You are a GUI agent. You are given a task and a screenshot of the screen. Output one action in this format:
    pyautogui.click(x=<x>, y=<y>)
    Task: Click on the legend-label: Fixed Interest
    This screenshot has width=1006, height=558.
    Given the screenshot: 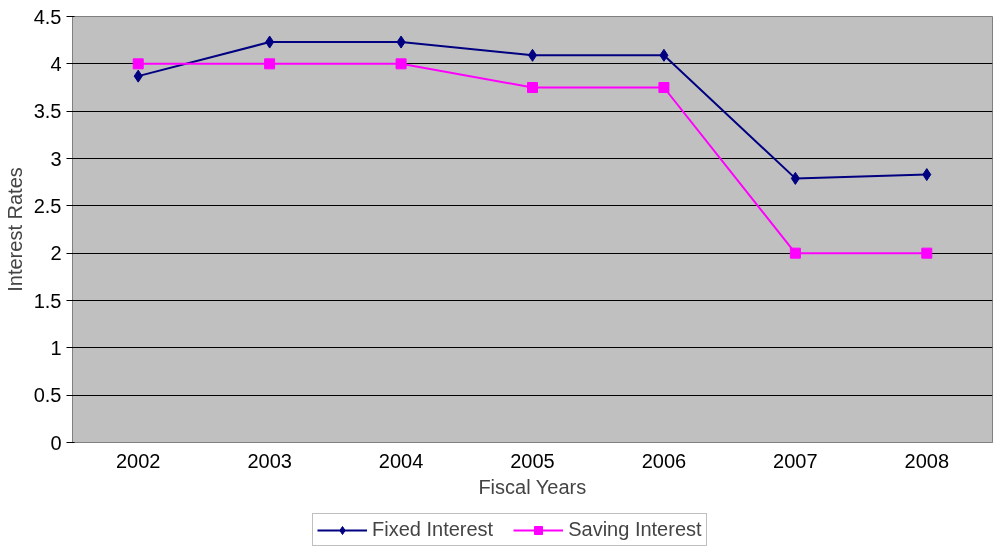 What is the action you would take?
    pyautogui.click(x=433, y=529)
    